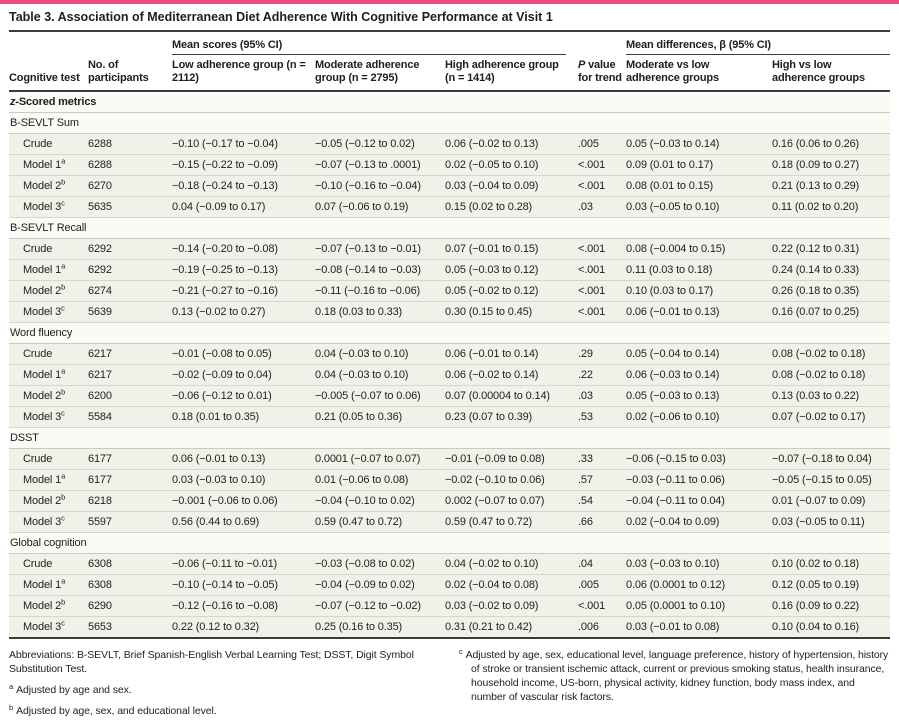  What do you see at coordinates (831, 522) in the screenshot?
I see `cell-high_vs_low: 0.03 (−0.05 to 0.11)` at bounding box center [831, 522].